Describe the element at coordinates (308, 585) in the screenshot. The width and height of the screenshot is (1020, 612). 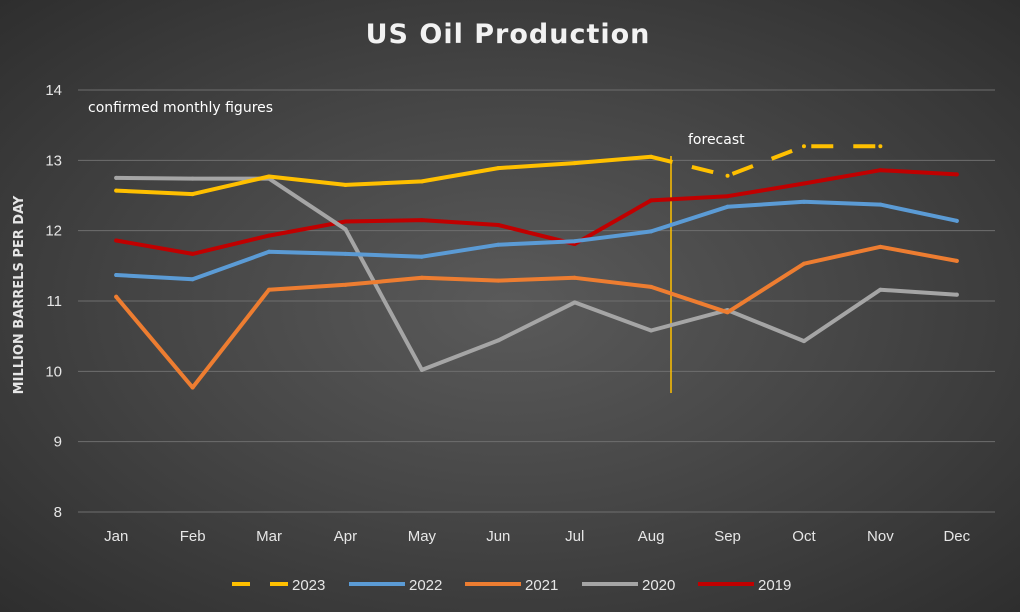
I see `legend-label: 2023` at that location.